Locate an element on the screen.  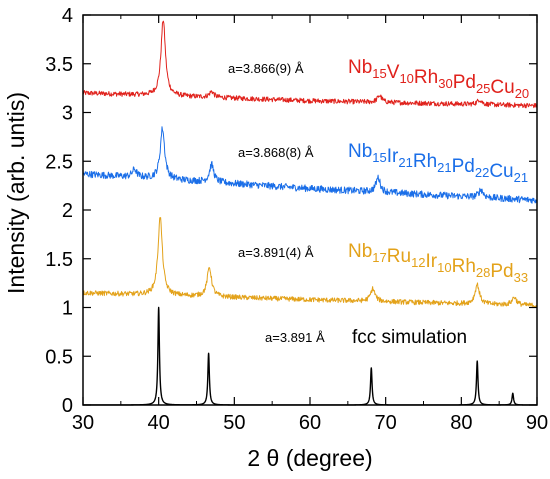
lattice-label-blue: a=3.868(8) Å is located at coordinates (276, 152).